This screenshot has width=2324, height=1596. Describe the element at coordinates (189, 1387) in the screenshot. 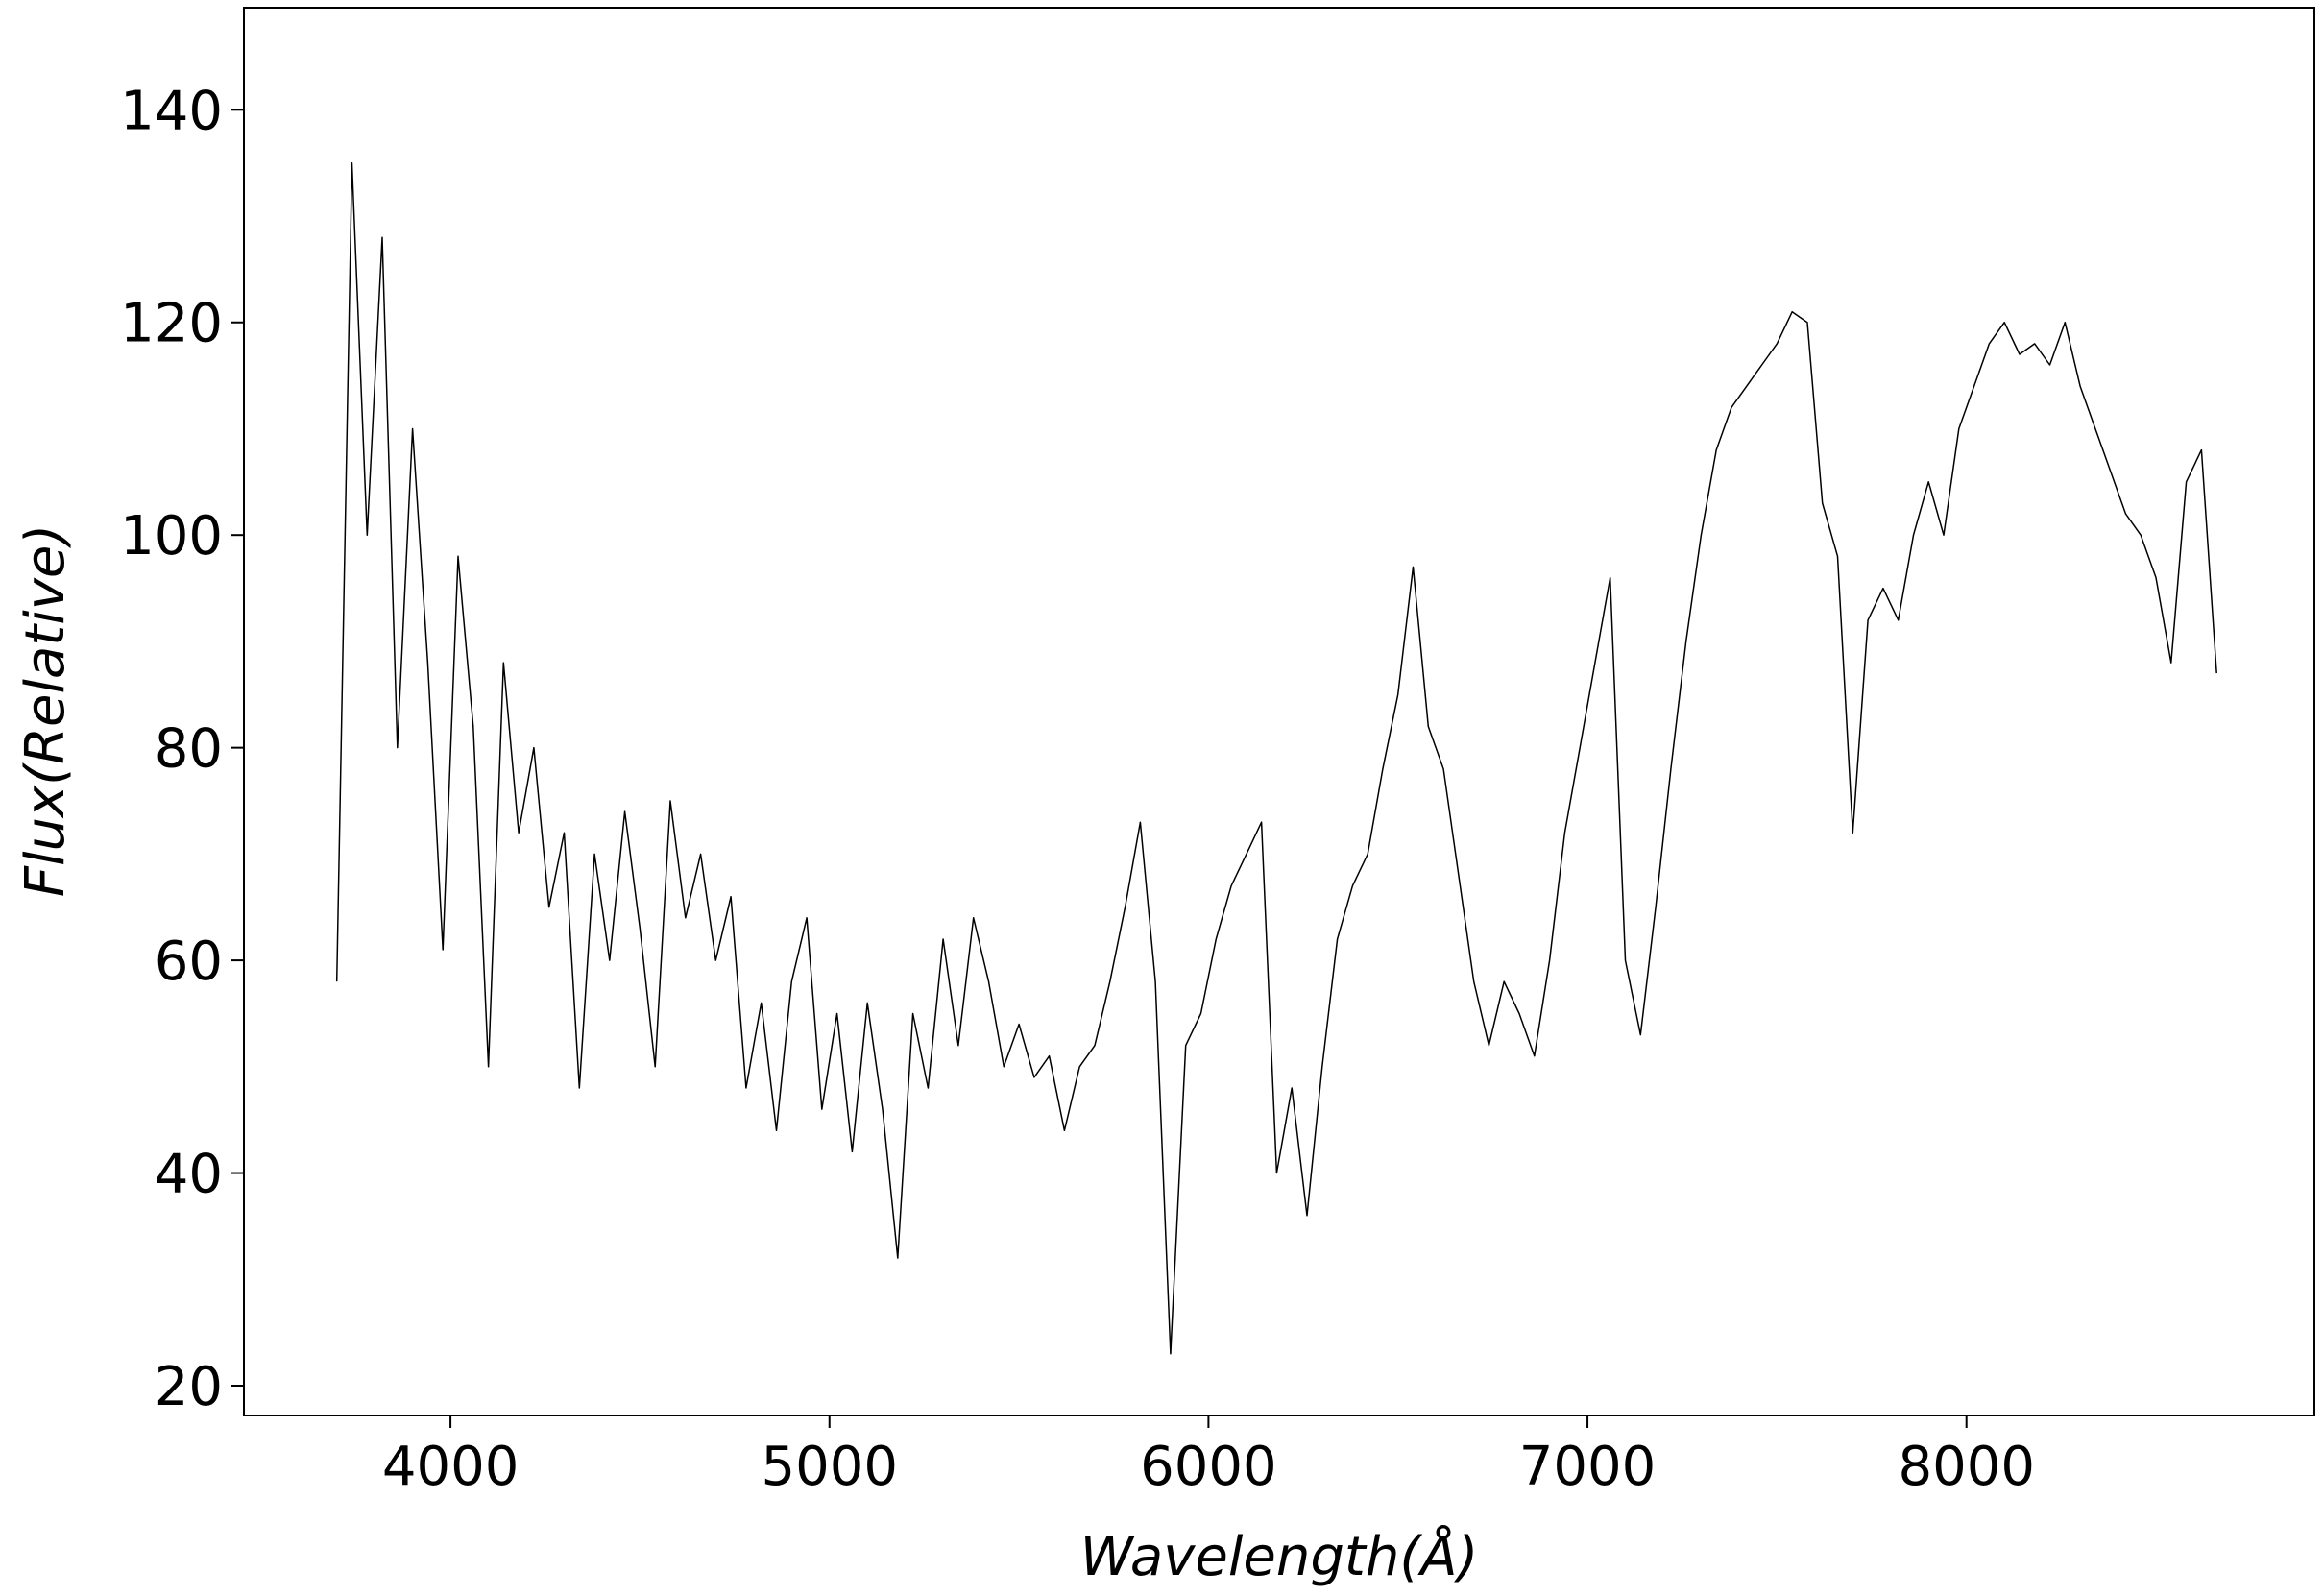

I see `y-tick-label: 20` at that location.